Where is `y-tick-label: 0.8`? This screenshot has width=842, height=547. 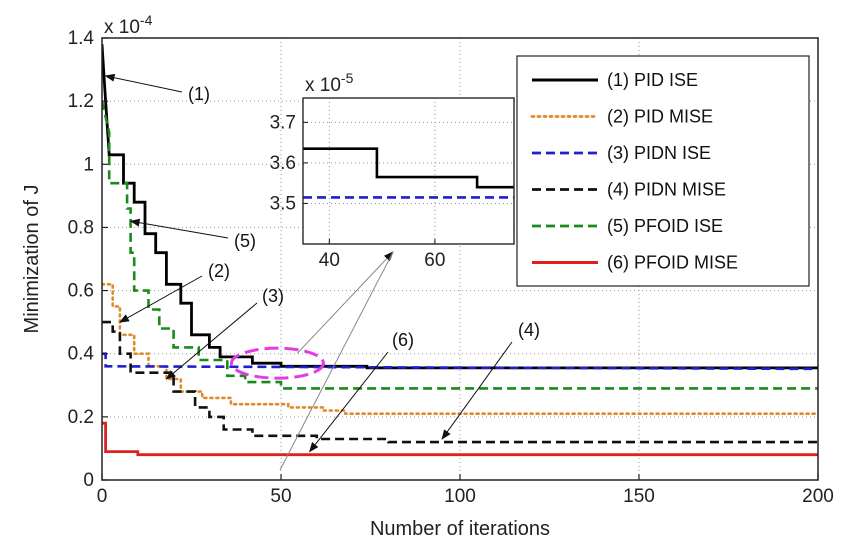
y-tick-label: 0.8 is located at coordinates (81, 227).